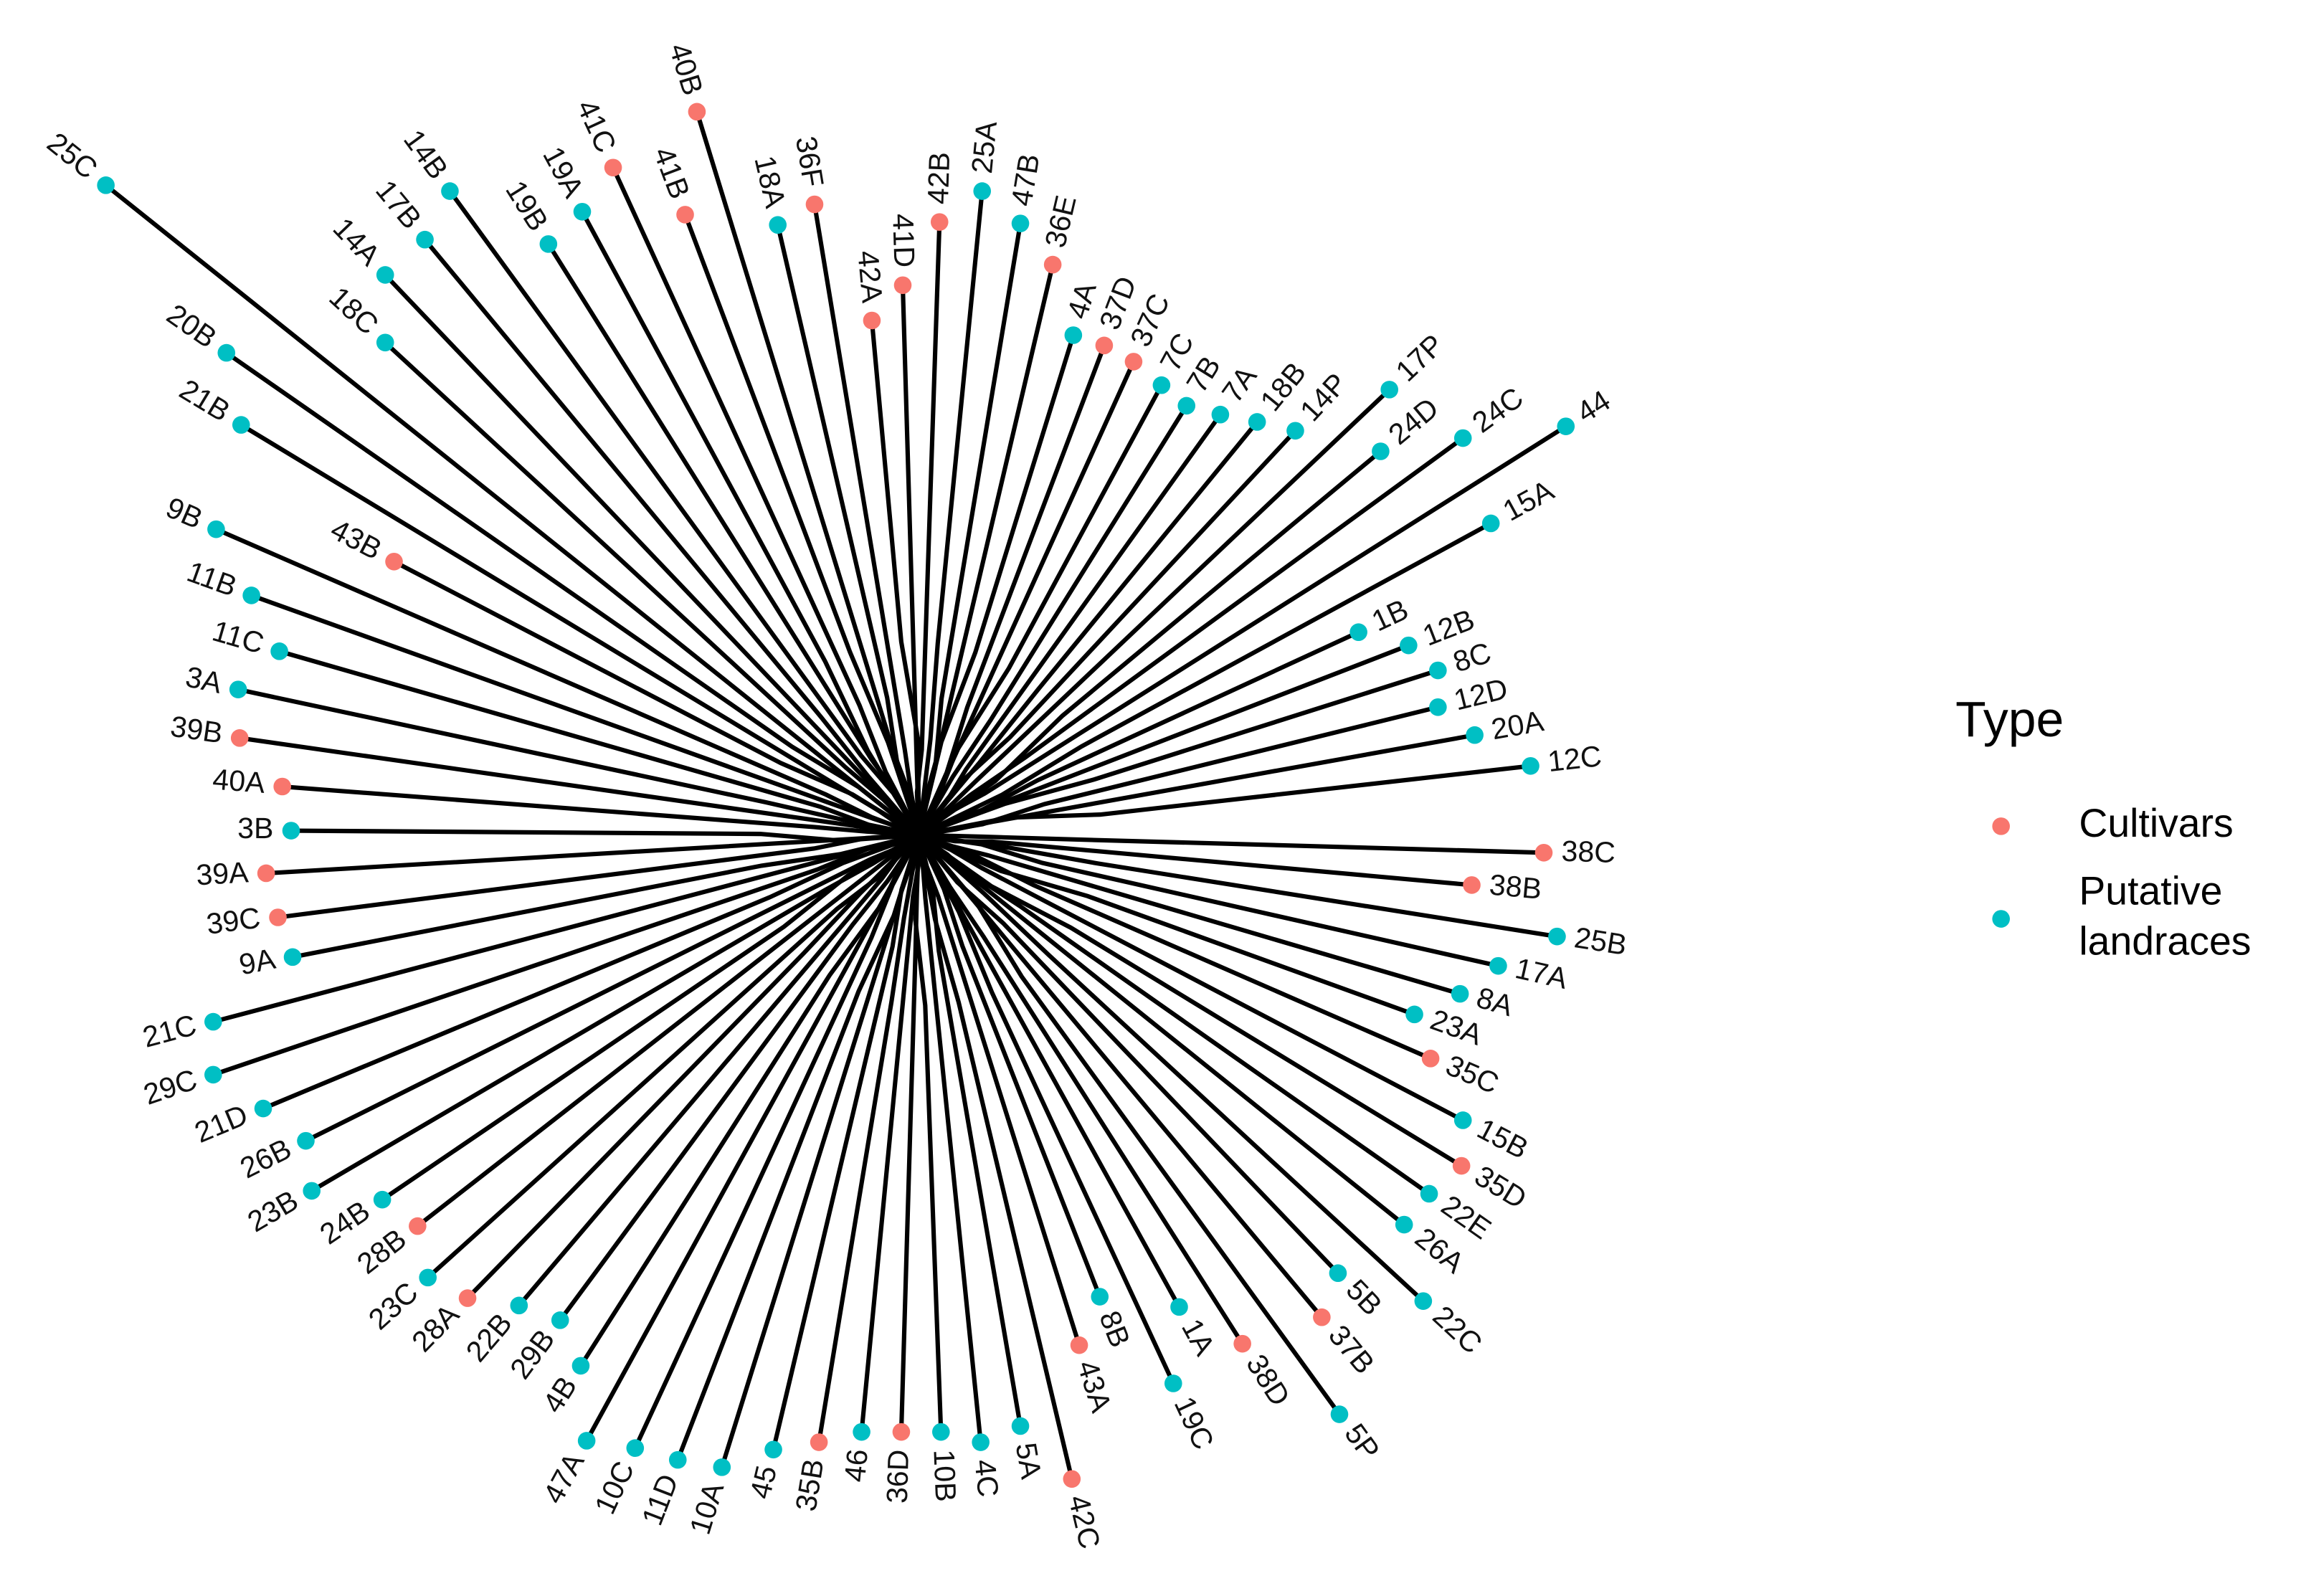 The image size is (2301, 1596). I want to click on leaf-label: 9B, so click(184, 512).